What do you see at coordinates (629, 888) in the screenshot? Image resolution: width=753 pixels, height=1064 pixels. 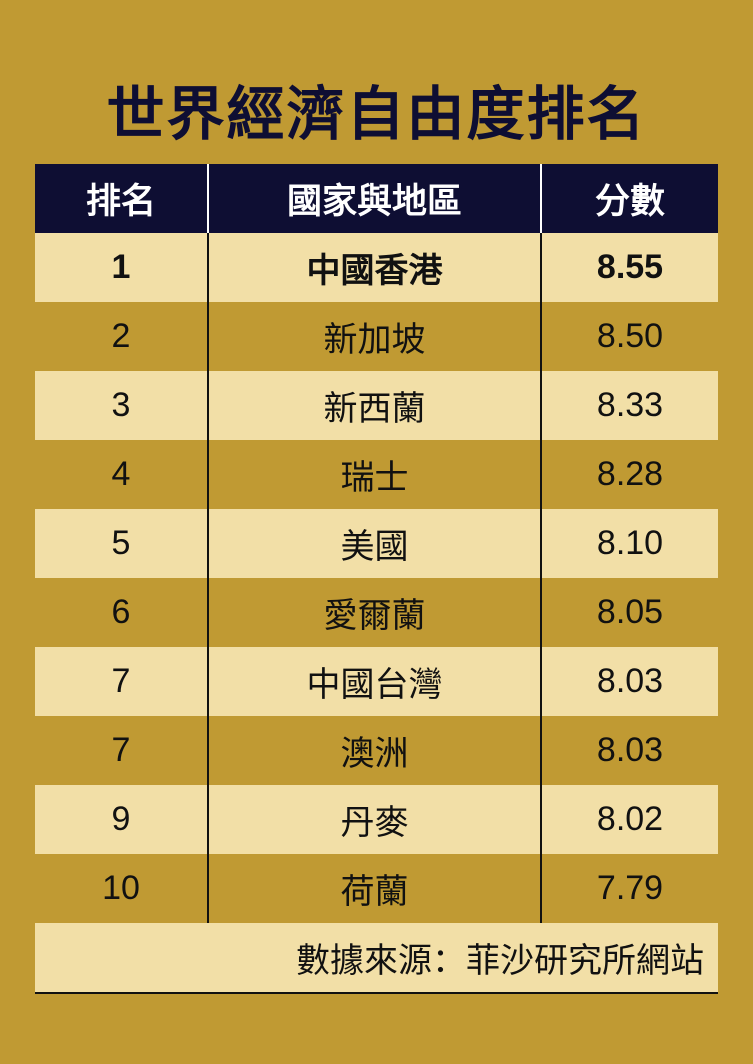 I see `score-cell: 7.79` at bounding box center [629, 888].